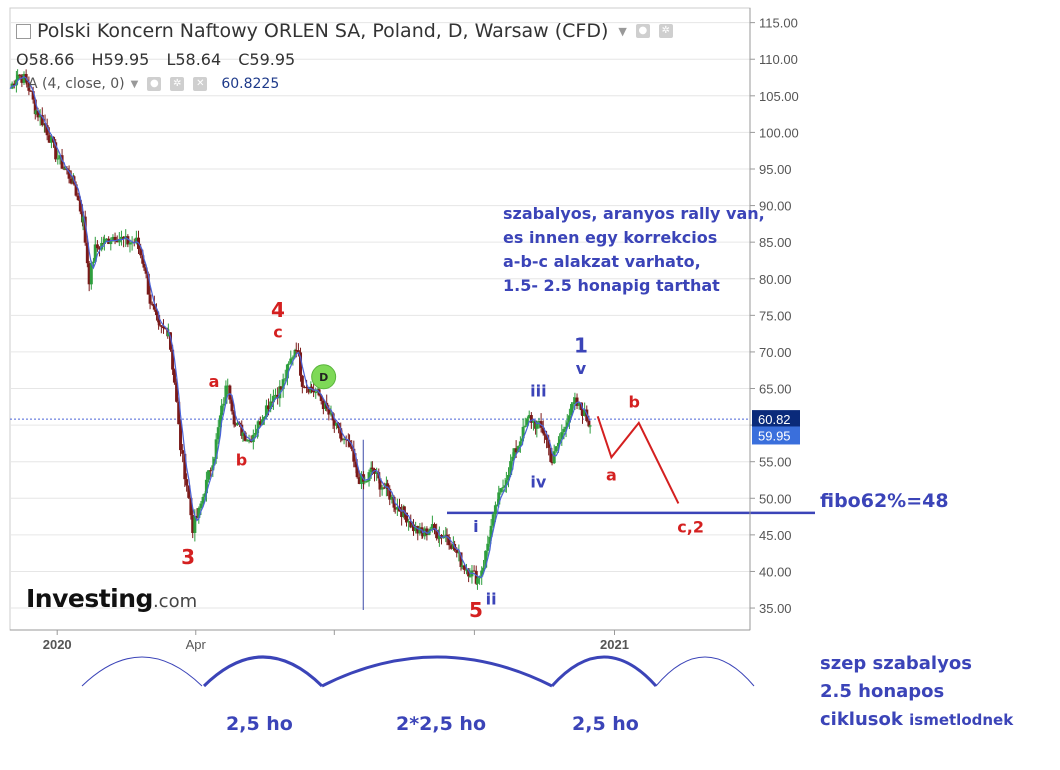  Describe the element at coordinates (775, 608) in the screenshot. I see `price-tick-label: 35.00` at that location.